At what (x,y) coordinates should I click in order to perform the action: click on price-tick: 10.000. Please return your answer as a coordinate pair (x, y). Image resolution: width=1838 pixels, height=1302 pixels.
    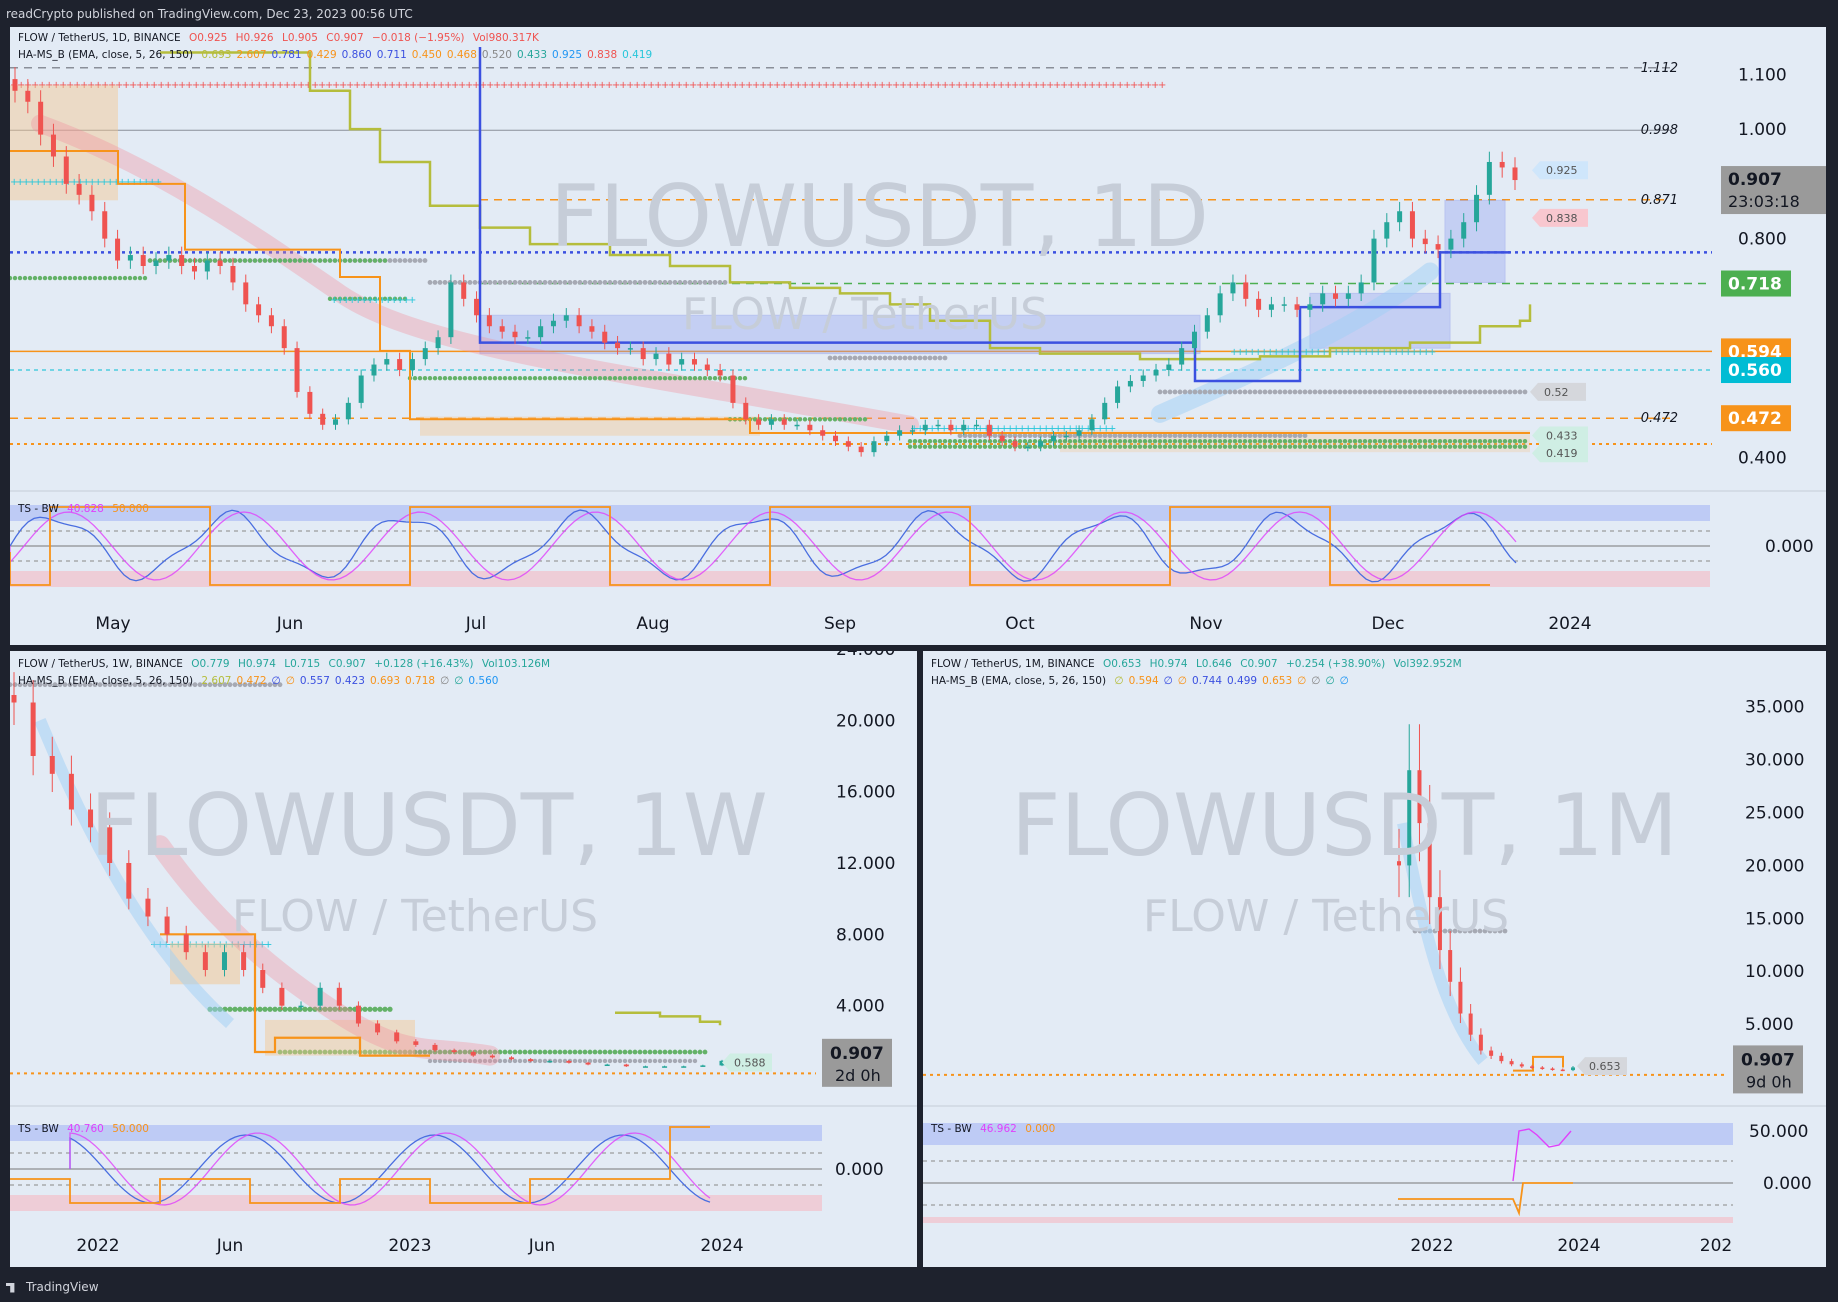
    Looking at the image, I should click on (1774, 972).